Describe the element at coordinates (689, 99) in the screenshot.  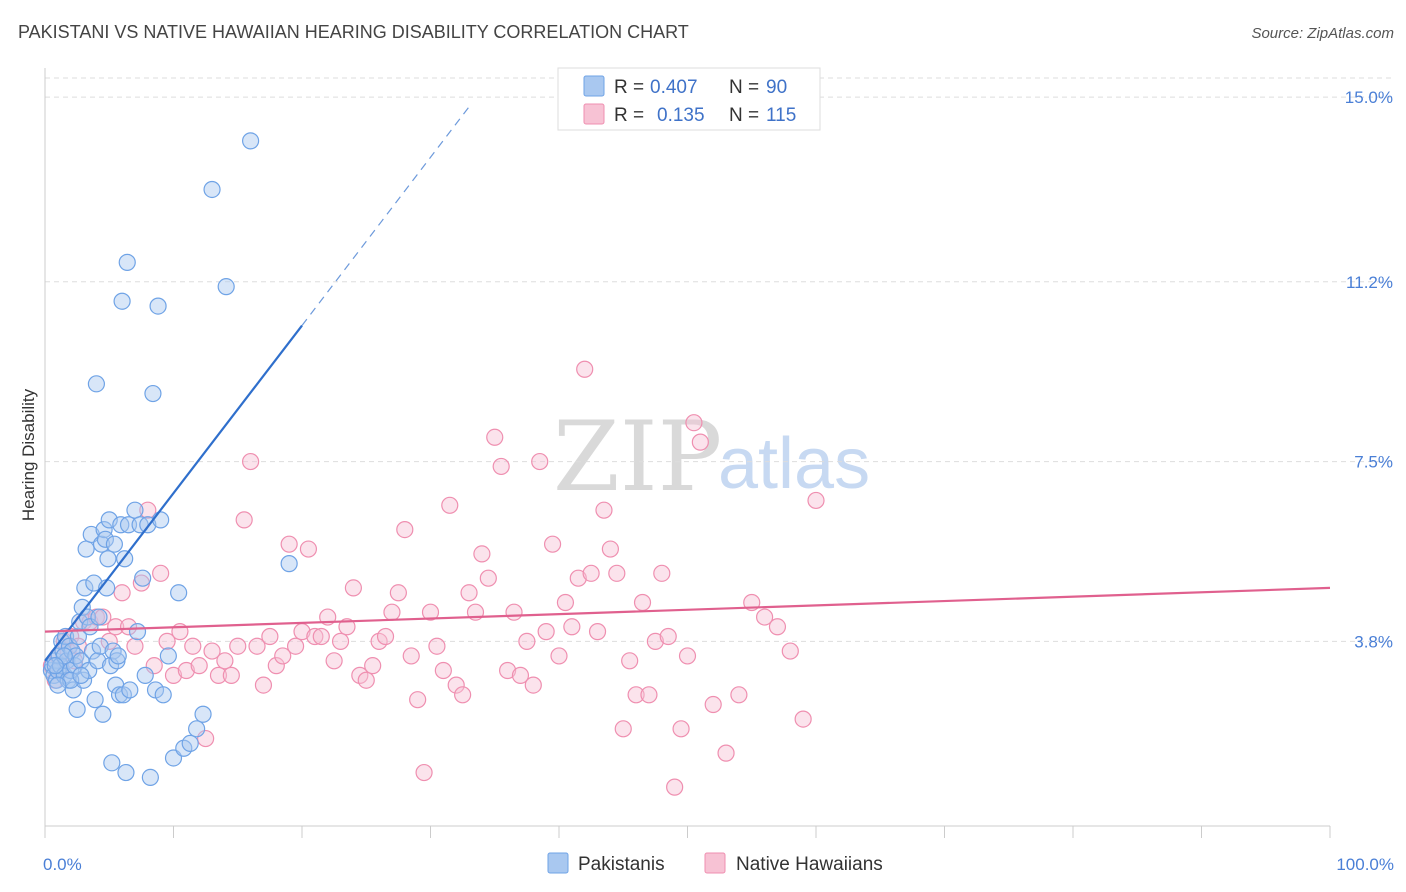
I see `stats-legend: R = 0.407 N = 90 R = 0.135 N = 115` at that location.